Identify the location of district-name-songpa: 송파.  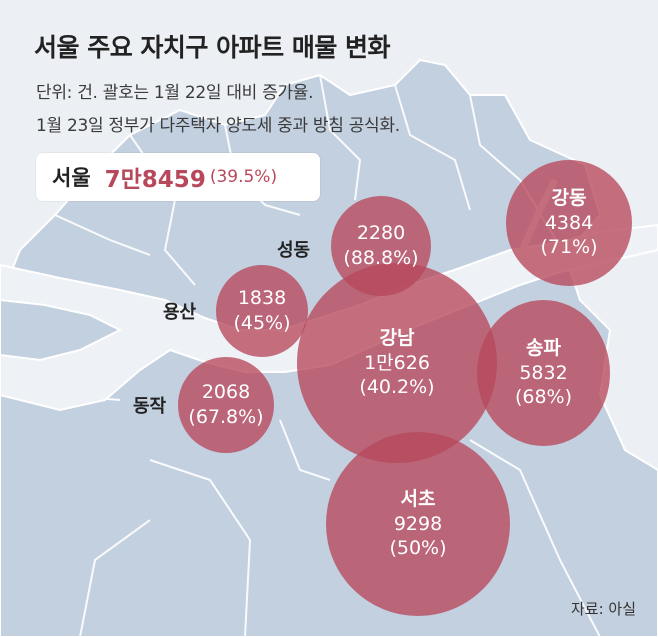
(543, 347).